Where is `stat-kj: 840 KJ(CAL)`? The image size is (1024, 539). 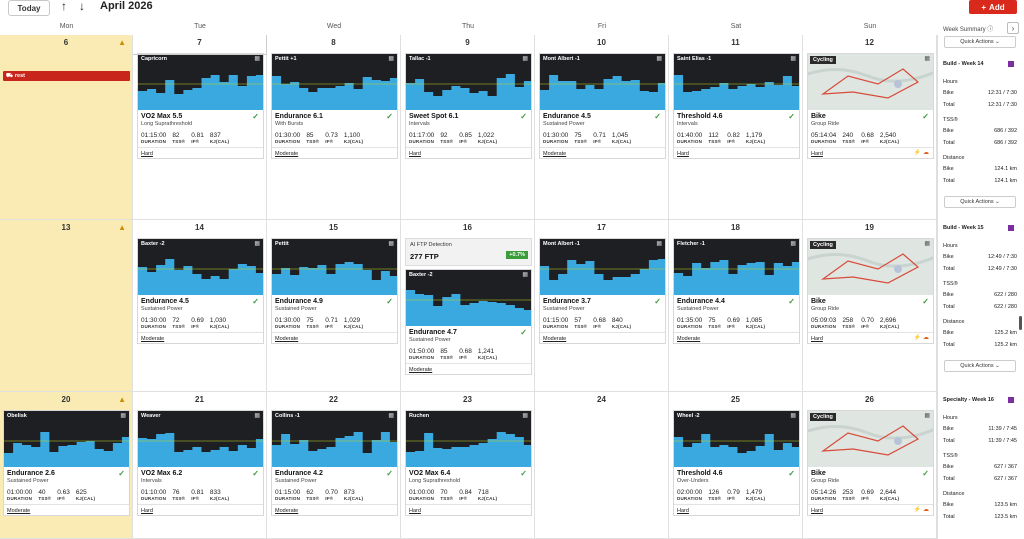 stat-kj: 840 KJ(CAL) is located at coordinates (621, 323).